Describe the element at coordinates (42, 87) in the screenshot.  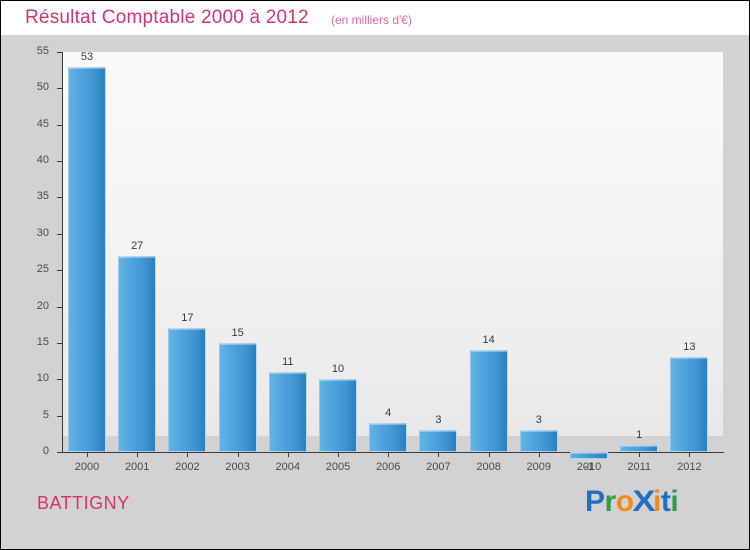
I see `y-axis-label: 50` at that location.